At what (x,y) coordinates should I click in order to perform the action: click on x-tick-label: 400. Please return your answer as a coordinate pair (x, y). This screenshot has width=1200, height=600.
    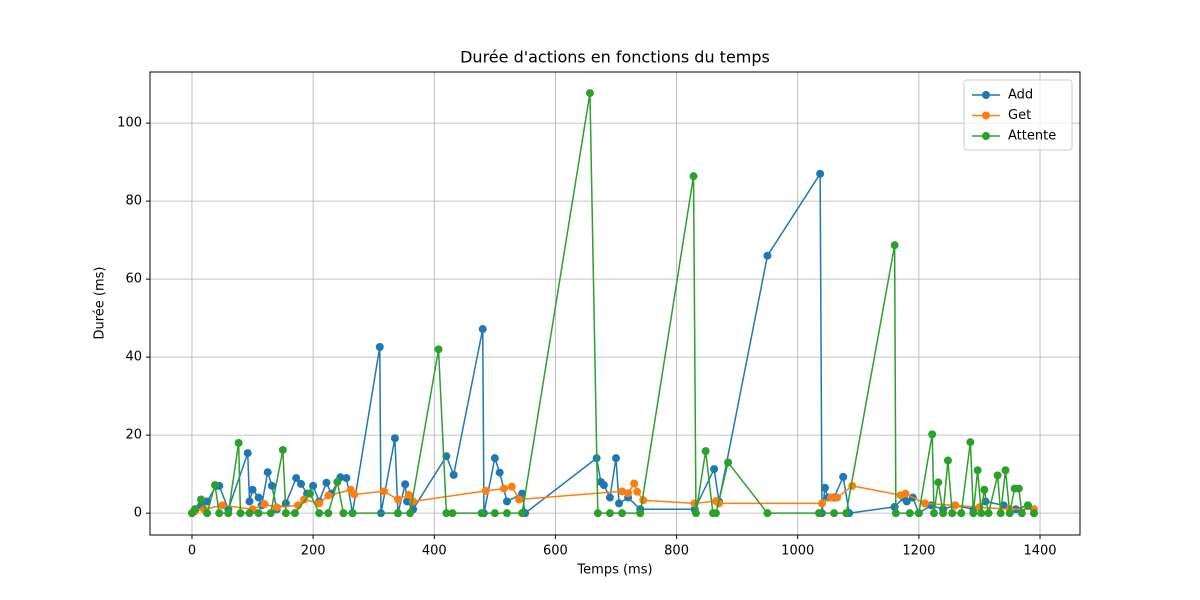
    Looking at the image, I should click on (434, 551).